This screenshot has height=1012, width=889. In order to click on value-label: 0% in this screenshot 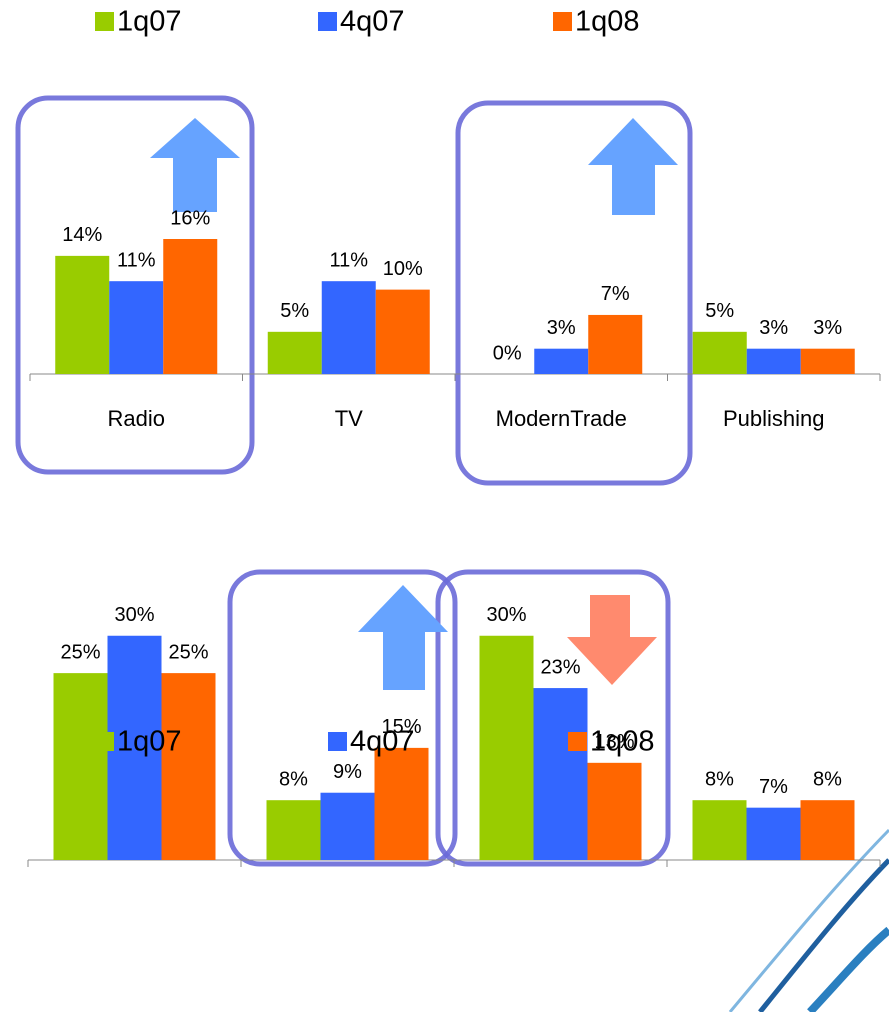, I will do `click(507, 353)`.